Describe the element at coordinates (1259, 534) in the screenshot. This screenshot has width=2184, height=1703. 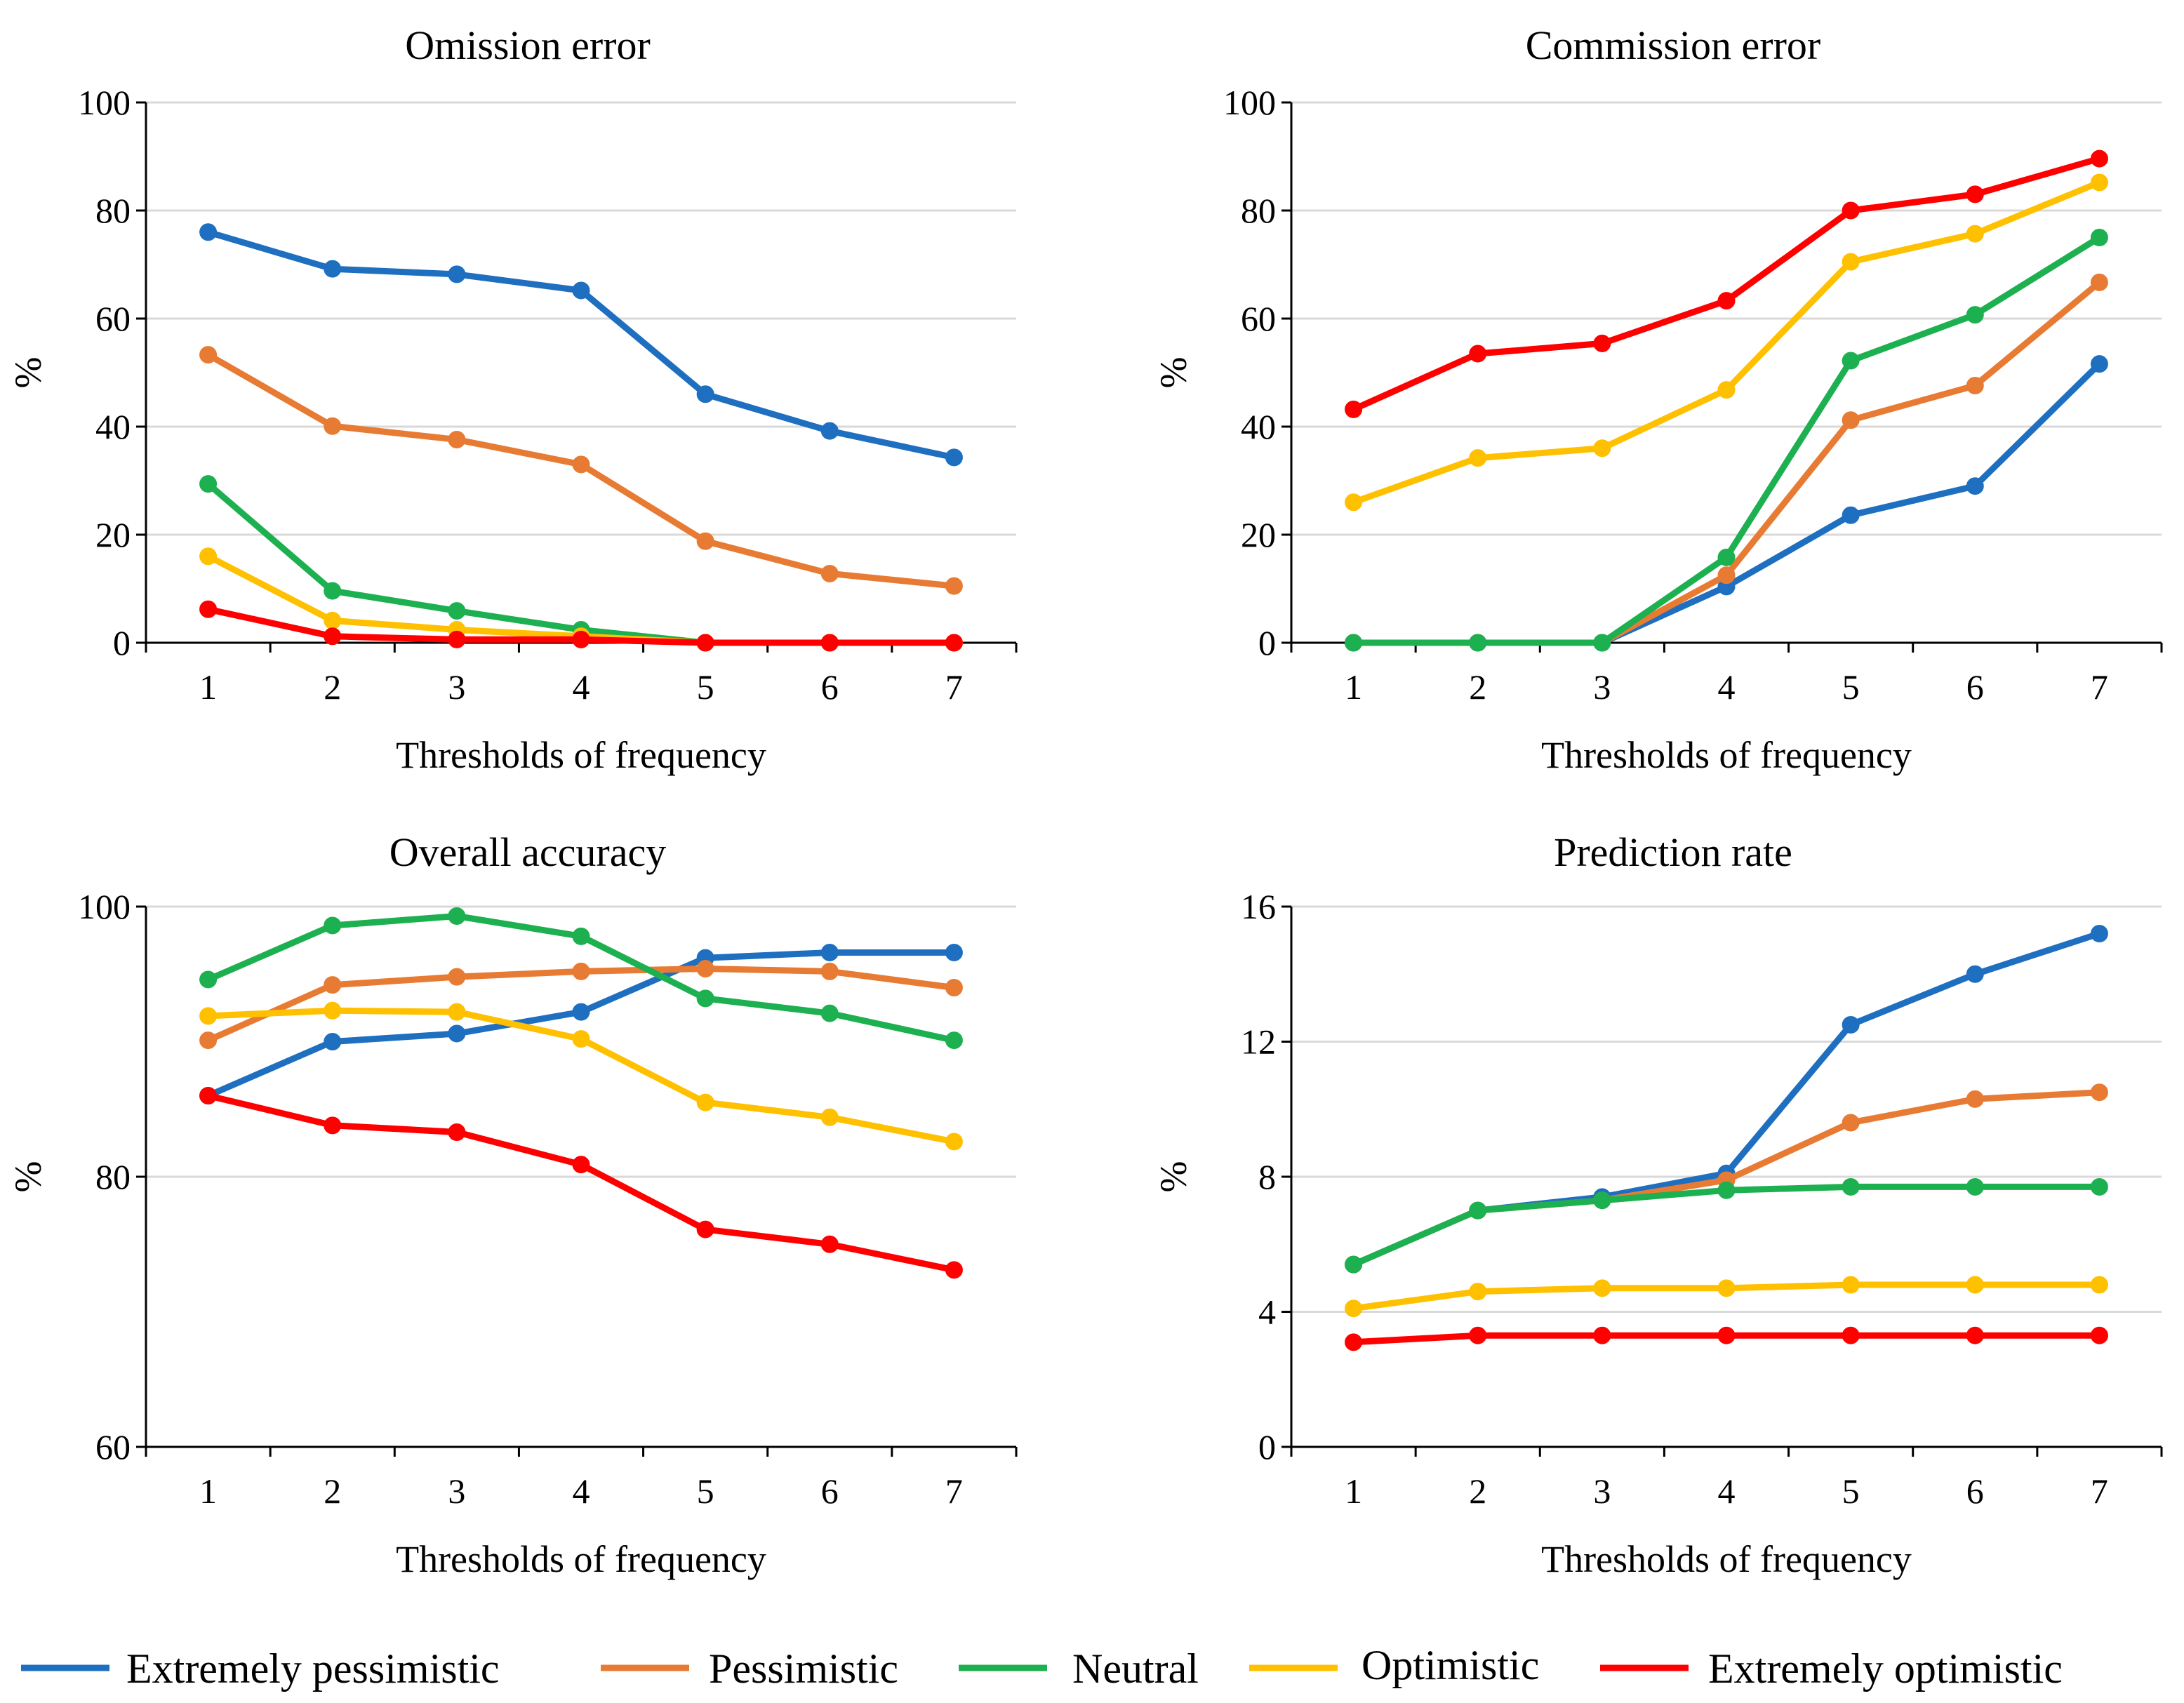
I see `y-tick-label: 20` at that location.